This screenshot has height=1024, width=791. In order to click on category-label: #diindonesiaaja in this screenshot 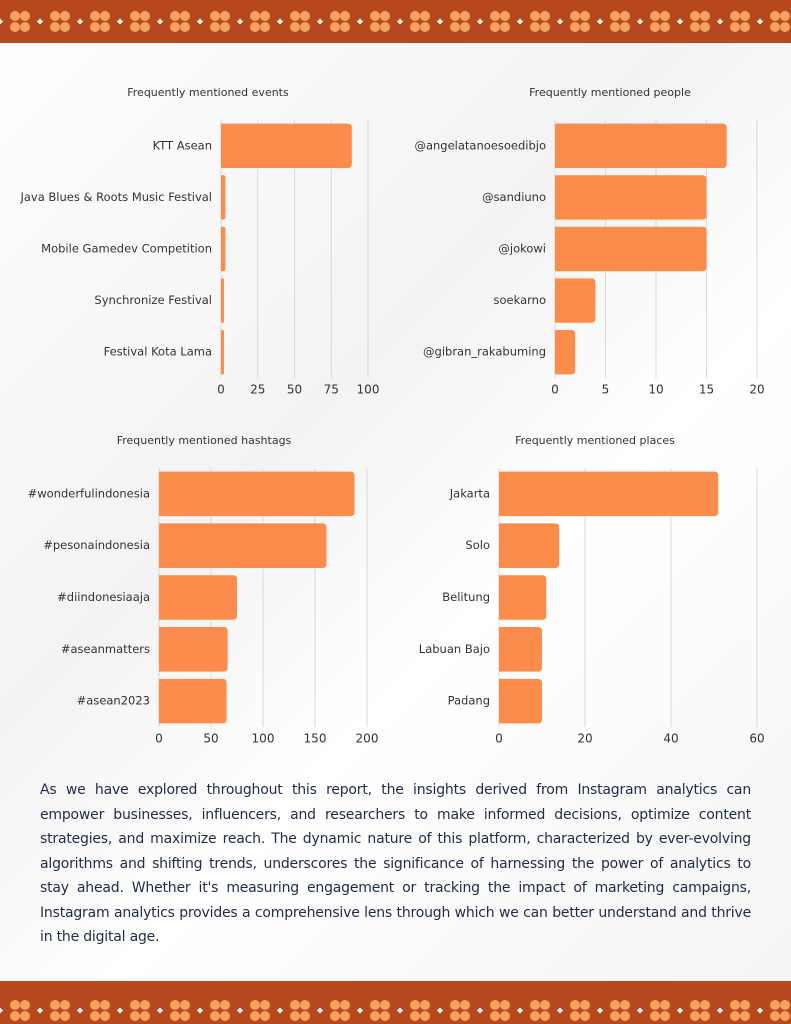, I will do `click(103, 597)`.